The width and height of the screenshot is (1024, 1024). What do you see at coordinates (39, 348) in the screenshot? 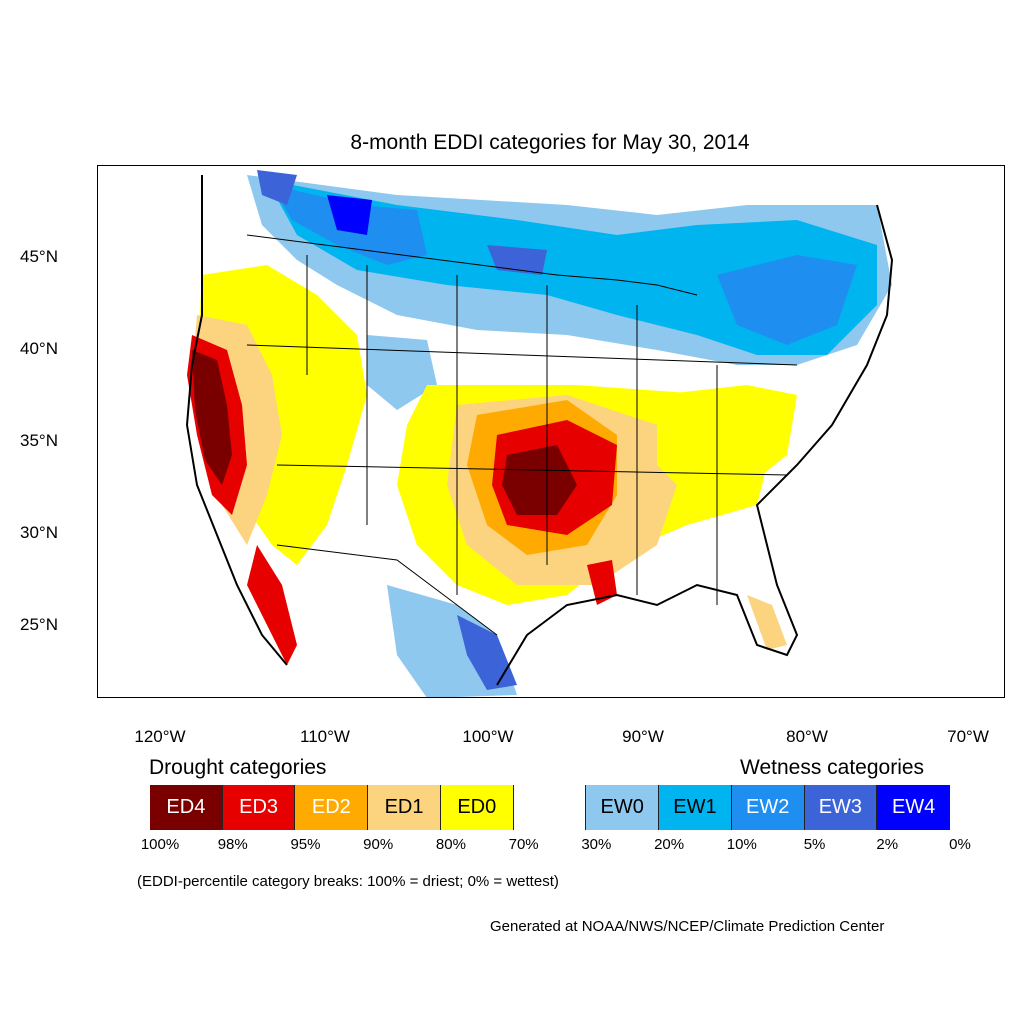
I see `lat-label-40: 40°N` at bounding box center [39, 348].